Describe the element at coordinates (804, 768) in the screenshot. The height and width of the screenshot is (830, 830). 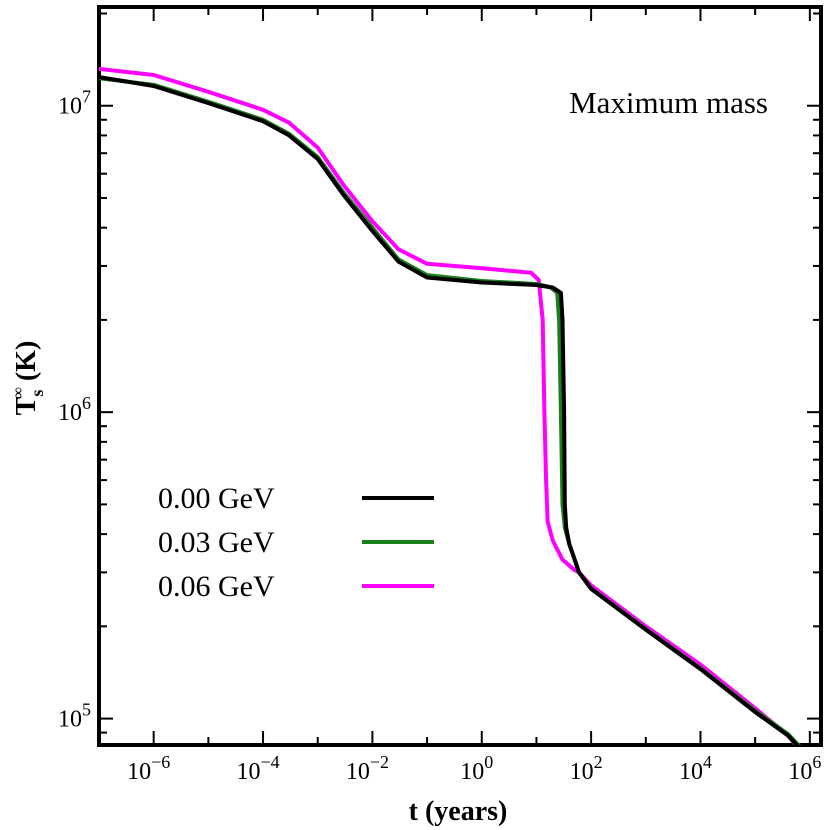
I see `x-tick-label: 10⁶` at that location.